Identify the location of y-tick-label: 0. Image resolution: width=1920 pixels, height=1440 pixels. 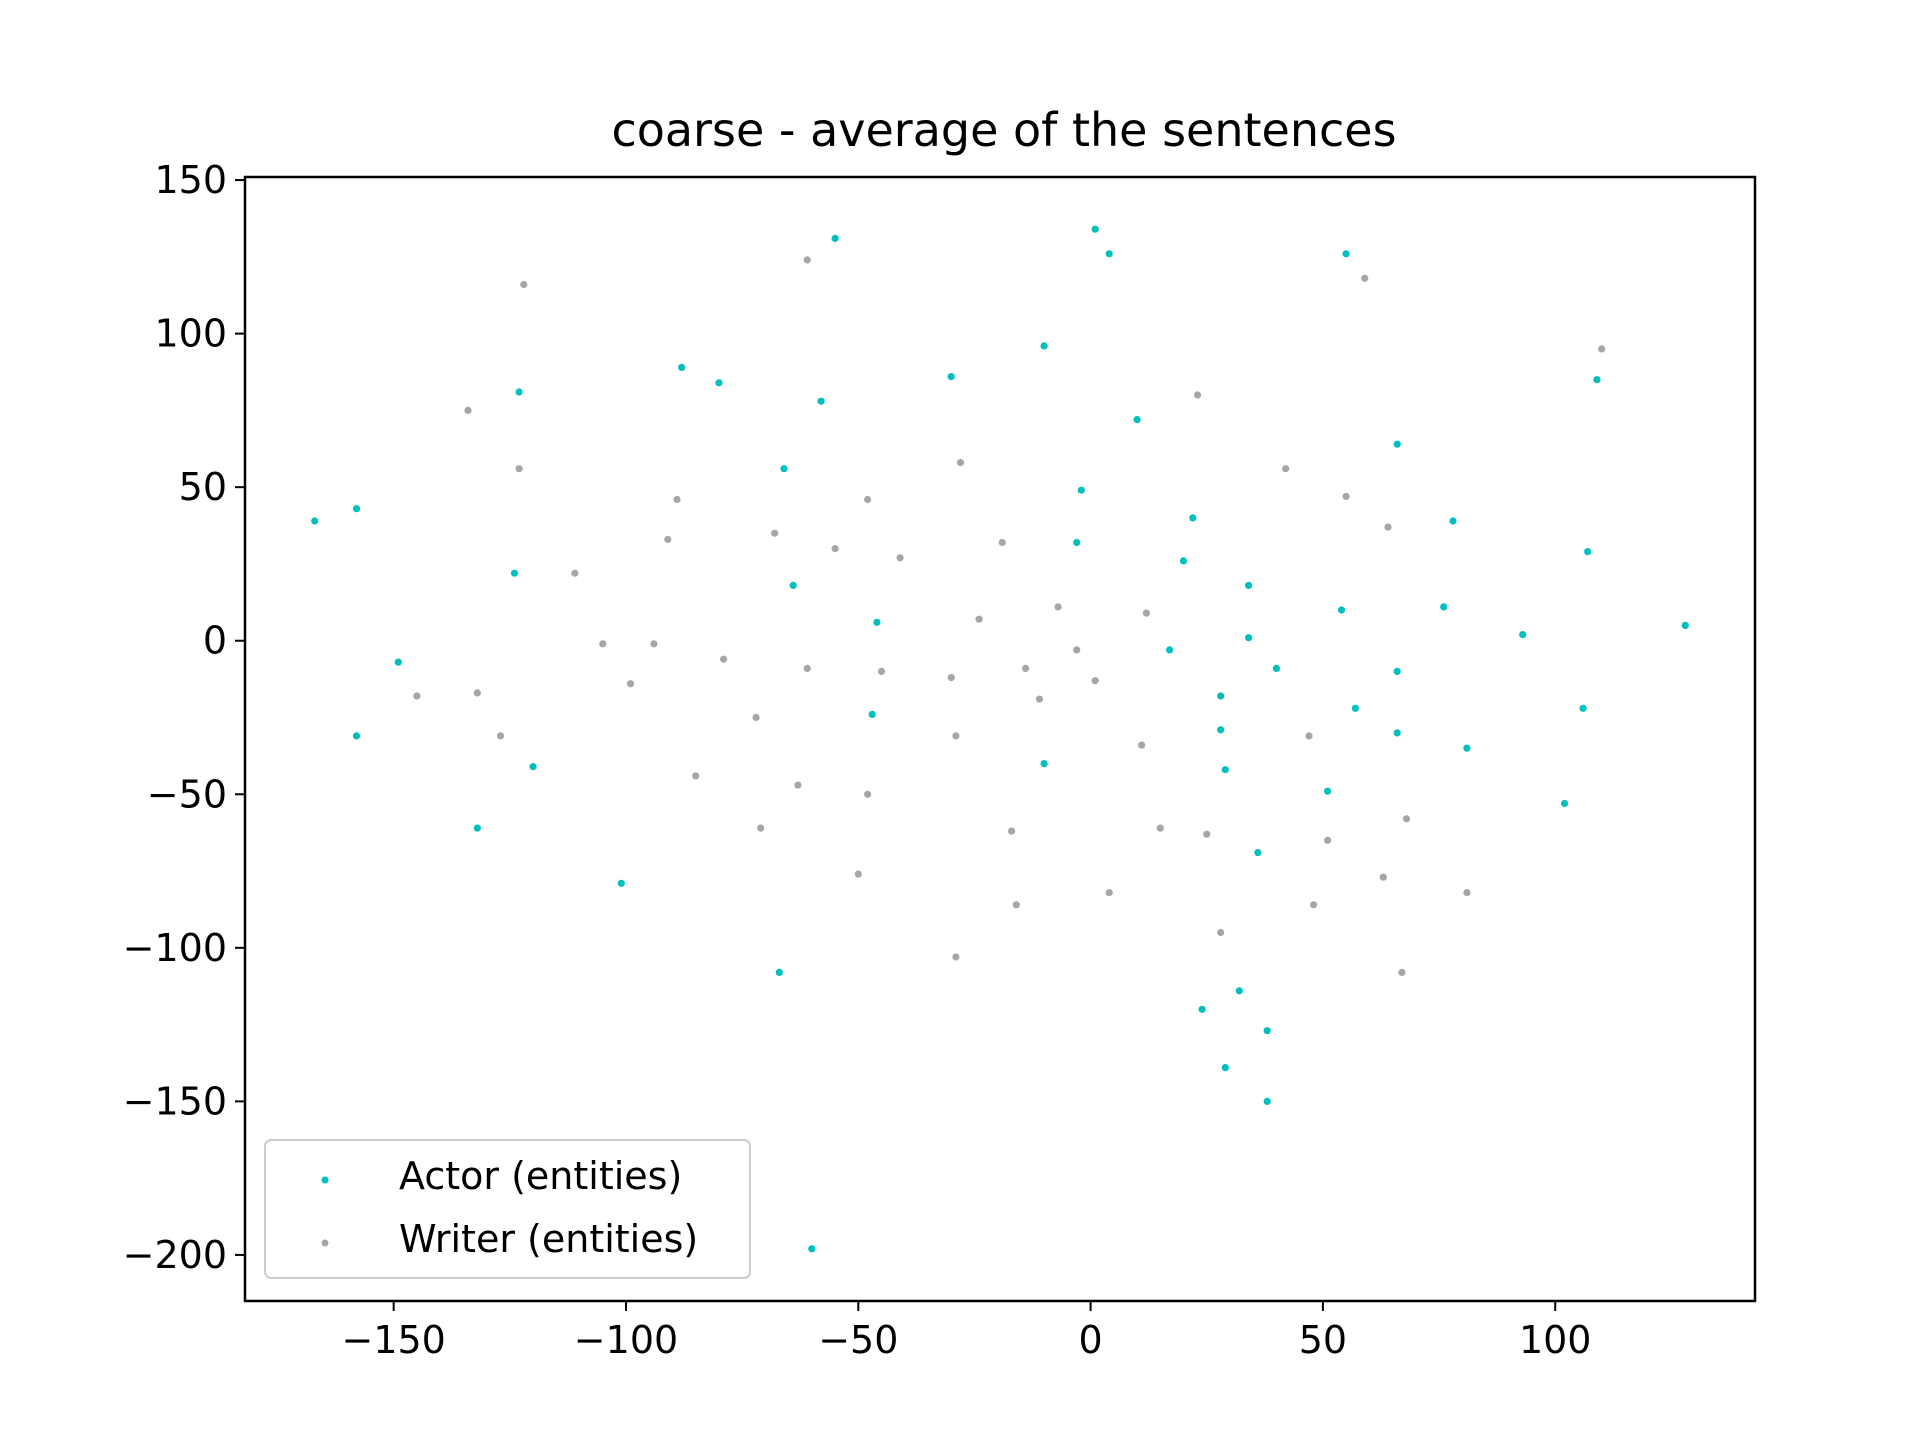
(215, 641).